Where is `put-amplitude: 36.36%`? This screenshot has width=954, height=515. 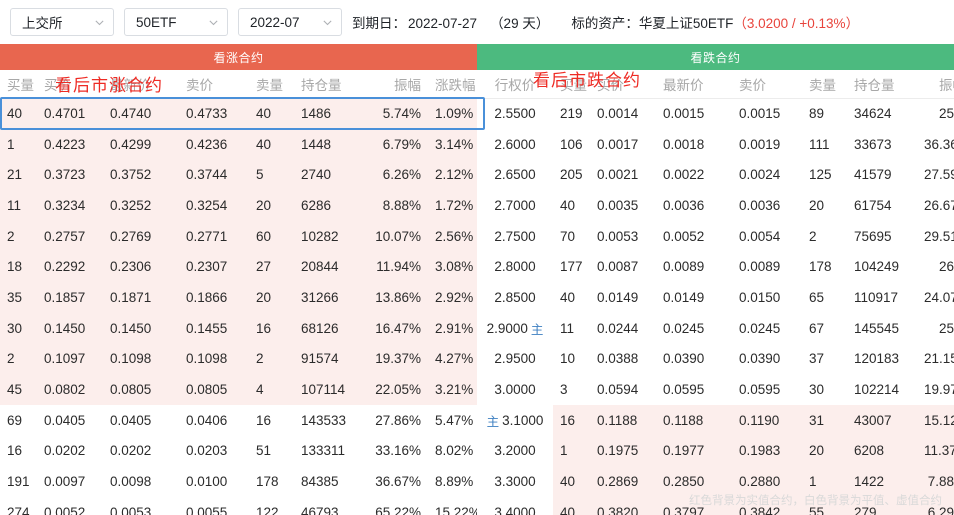
put-amplitude: 36.36% is located at coordinates (935, 144).